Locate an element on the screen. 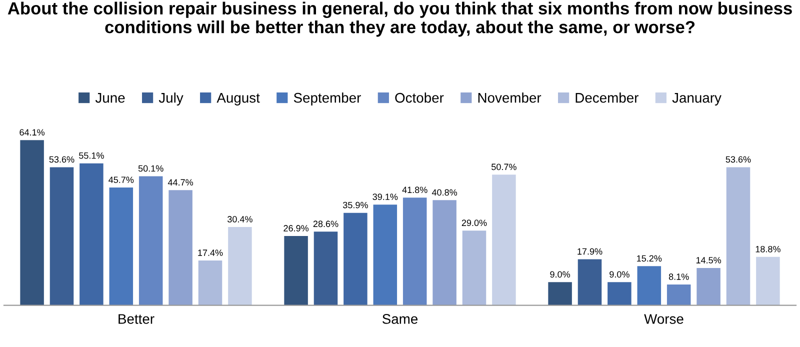 The height and width of the screenshot is (347, 800). legend-label: December is located at coordinates (607, 97).